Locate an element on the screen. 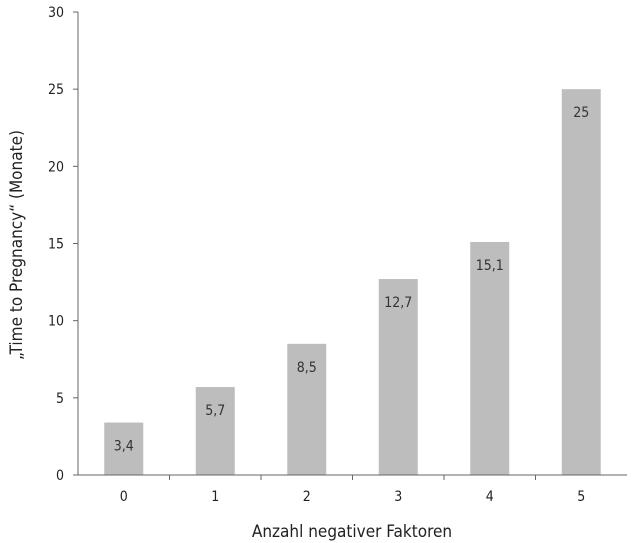  x-tick-label-3: 3 is located at coordinates (398, 497).